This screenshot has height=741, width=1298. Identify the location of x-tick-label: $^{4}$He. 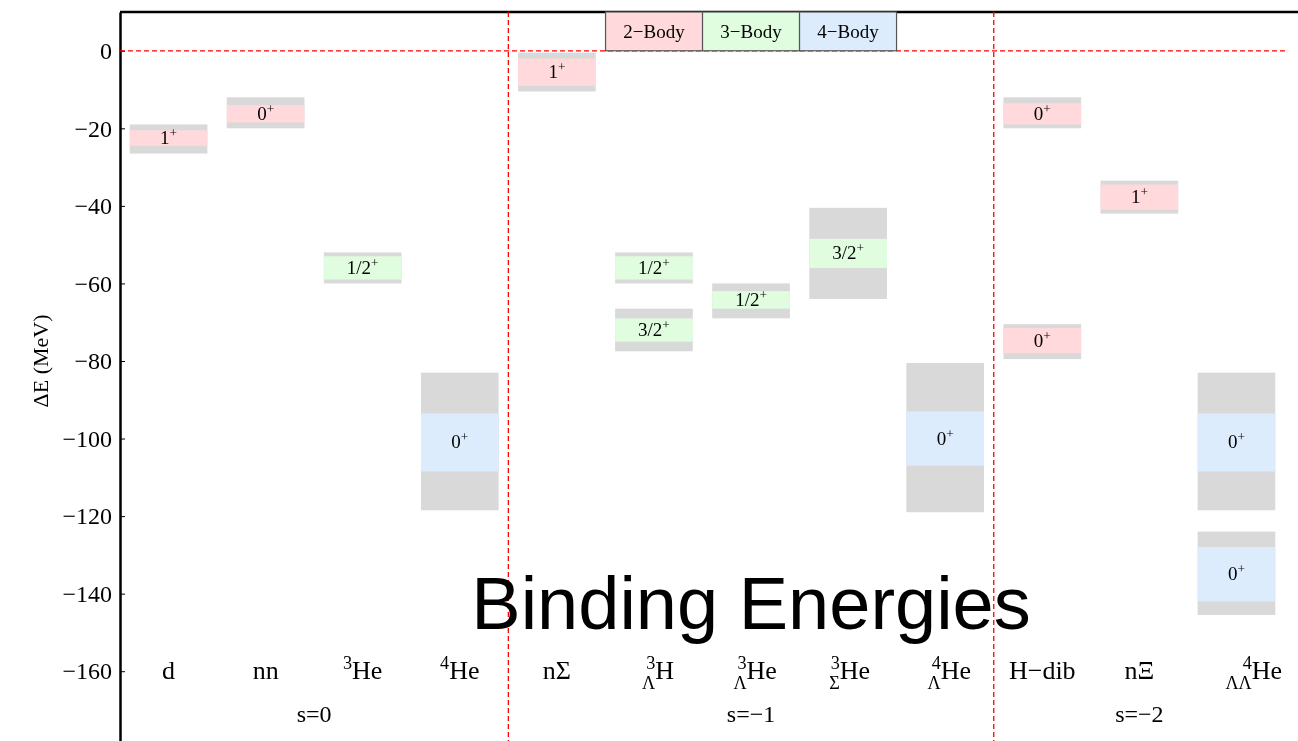
(460, 669).